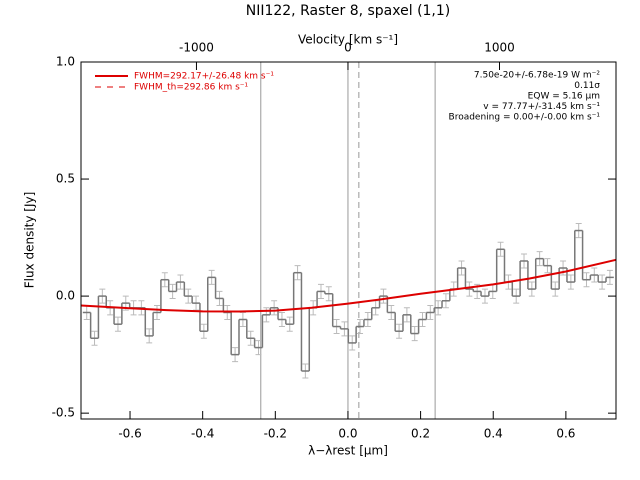 The width and height of the screenshot is (640, 480). Describe the element at coordinates (202, 434) in the screenshot. I see `x-tick-label: -0.4` at that location.